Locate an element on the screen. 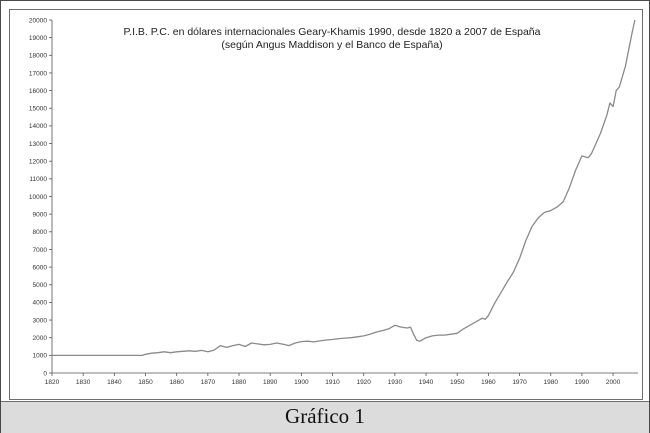  y-tick-label: 4000 is located at coordinates (40, 303).